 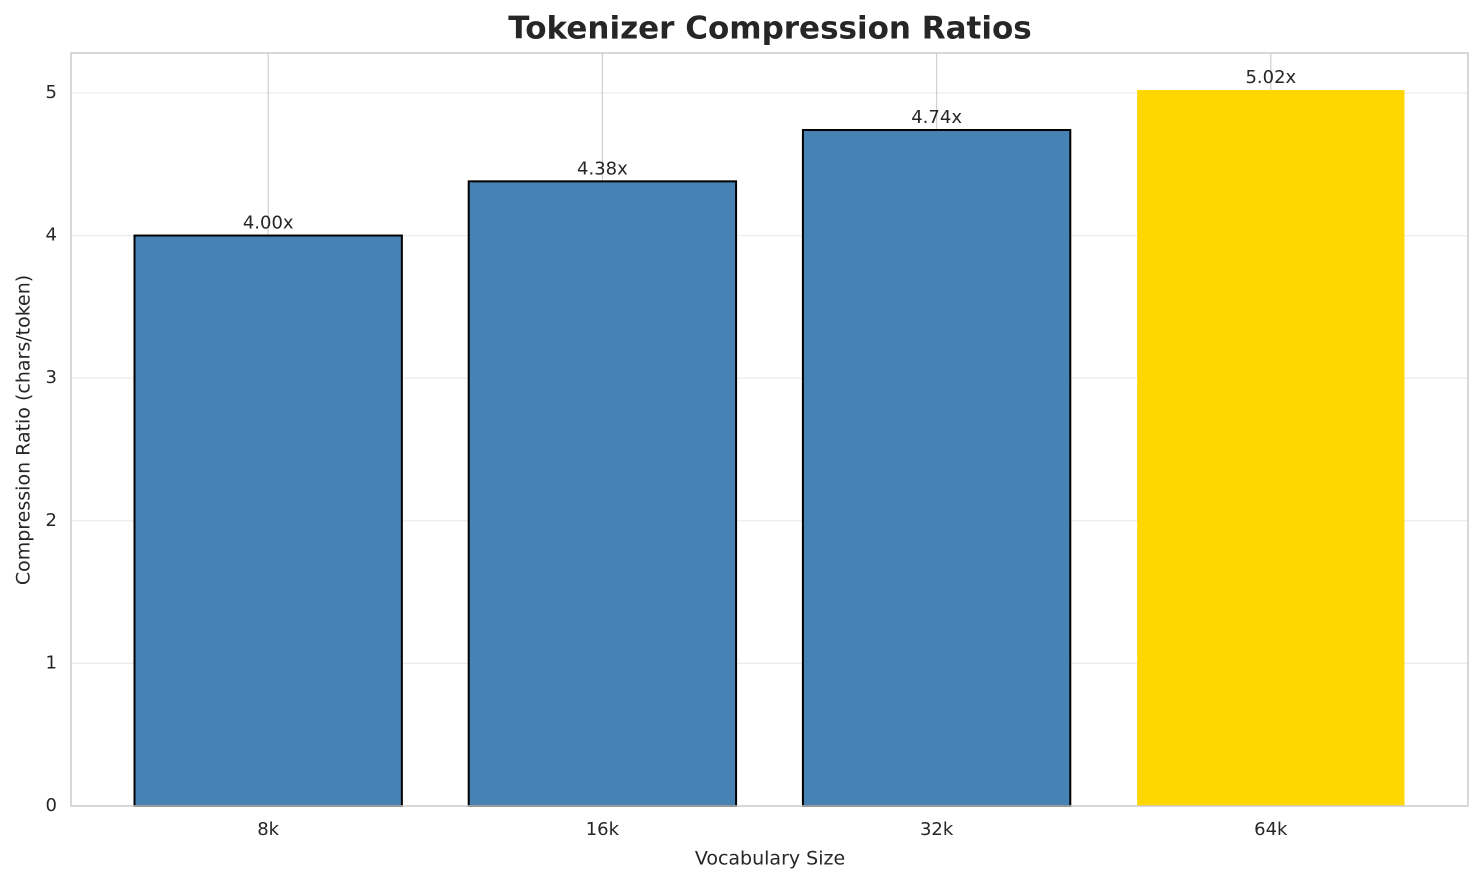 I want to click on value-label: 4.00x, so click(x=268, y=223).